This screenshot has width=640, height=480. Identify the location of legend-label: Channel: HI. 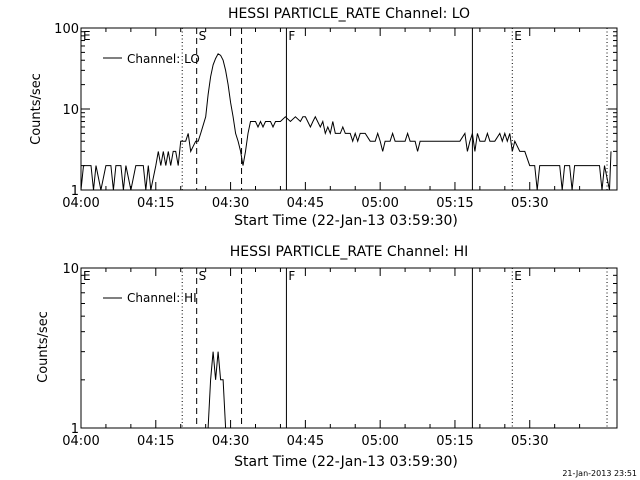
(162, 298).